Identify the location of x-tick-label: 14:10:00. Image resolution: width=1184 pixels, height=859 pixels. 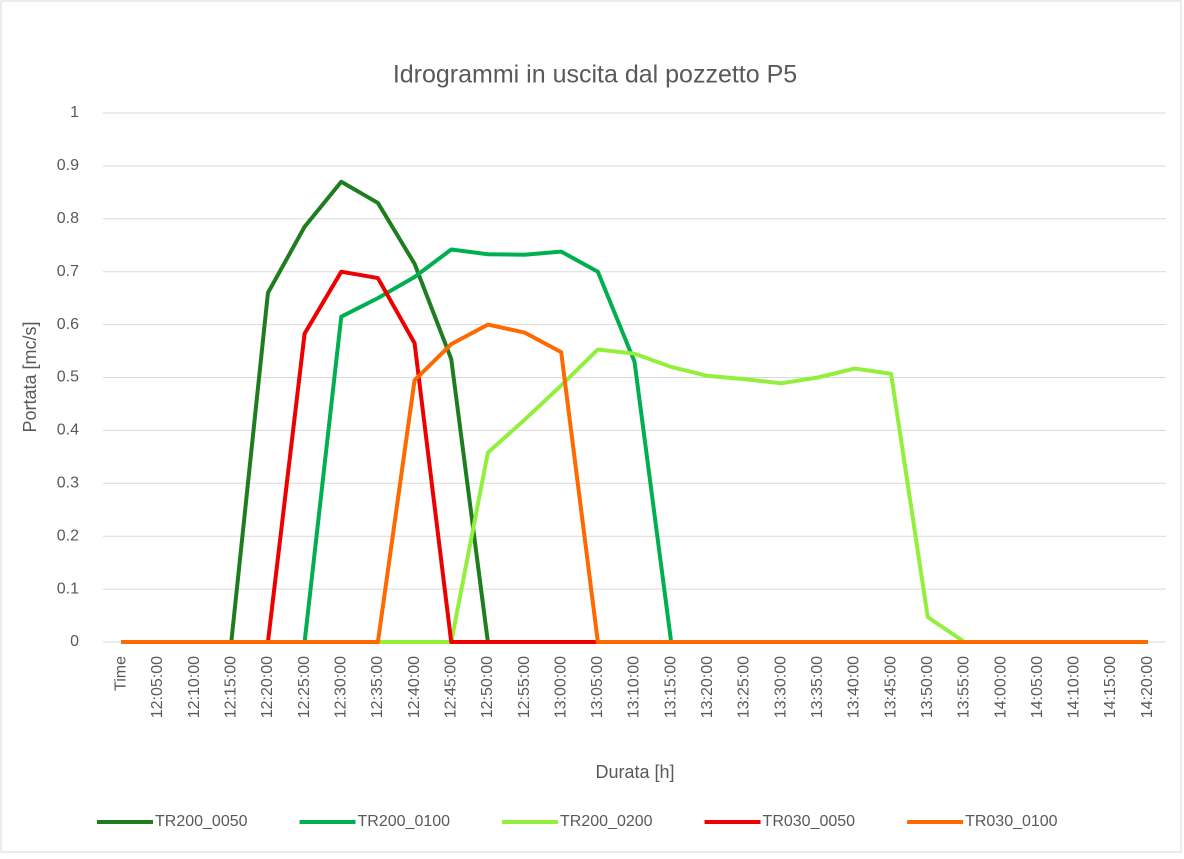
(1074, 687).